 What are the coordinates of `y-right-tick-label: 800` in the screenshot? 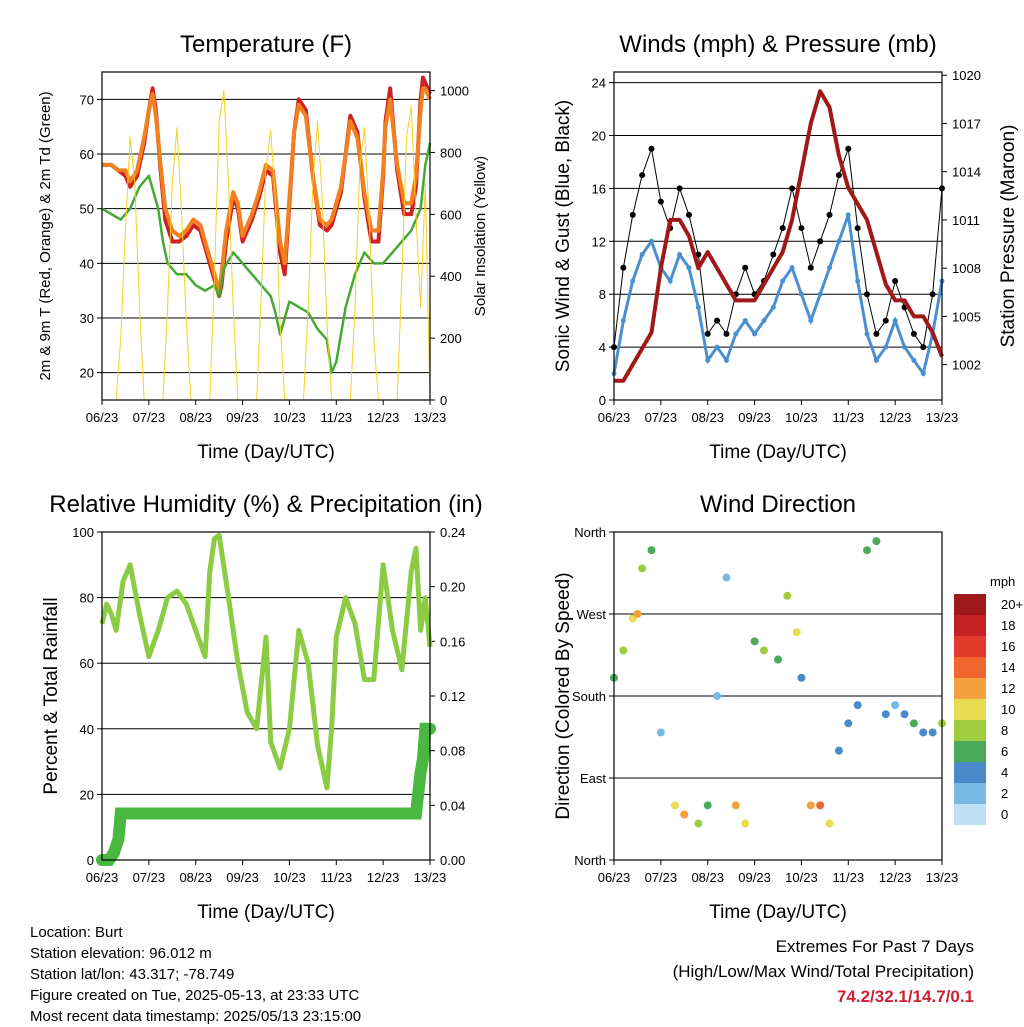 It's located at (451, 152).